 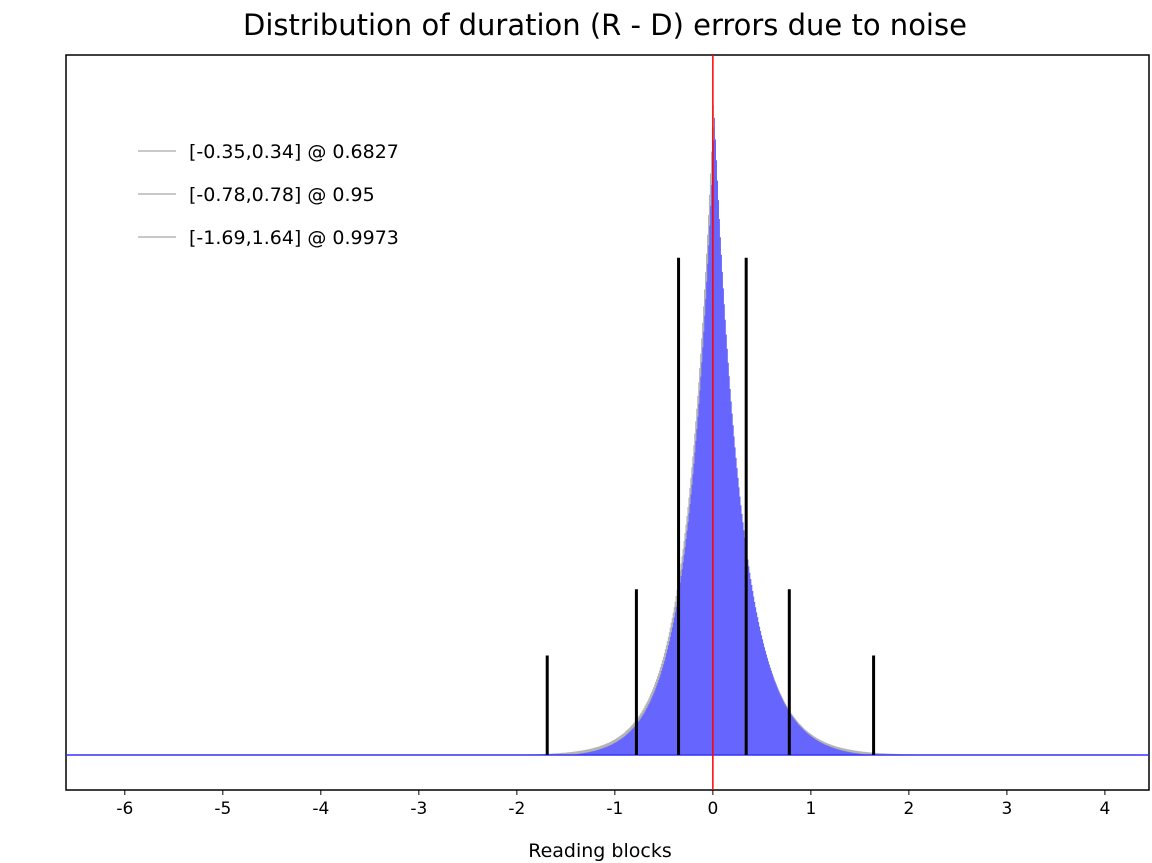 What do you see at coordinates (1104, 809) in the screenshot?
I see `x-tick-label: 4` at bounding box center [1104, 809].